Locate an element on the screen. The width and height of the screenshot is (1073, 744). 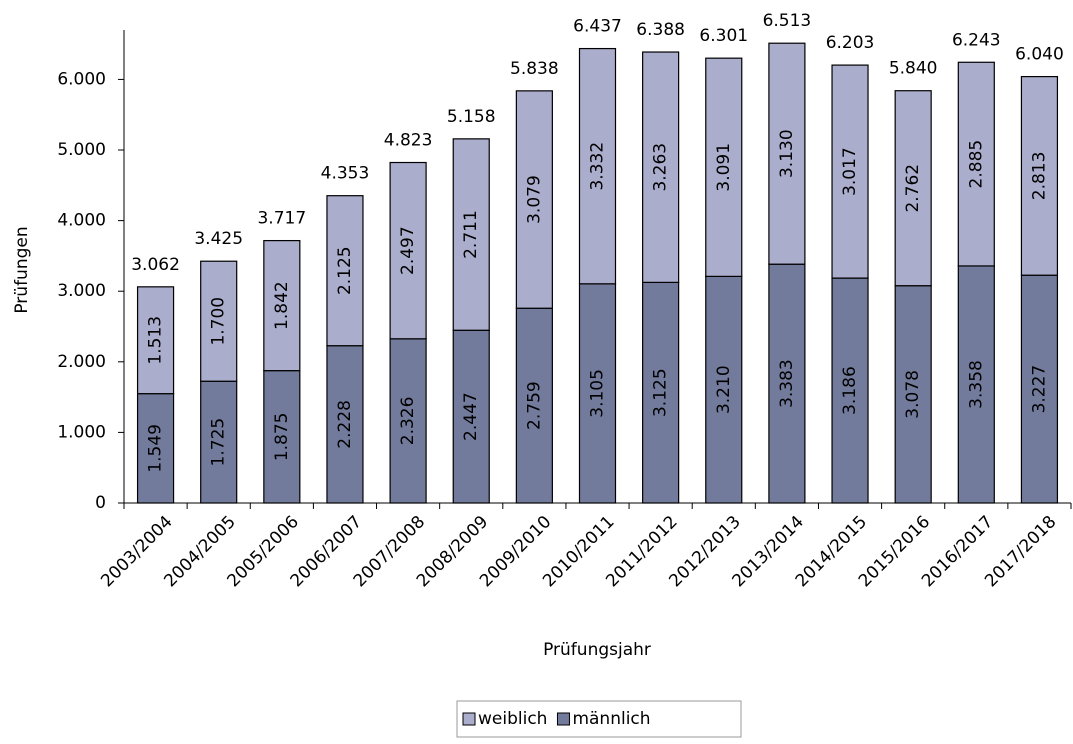
y-tick-label: 3.000 is located at coordinates (81, 291).